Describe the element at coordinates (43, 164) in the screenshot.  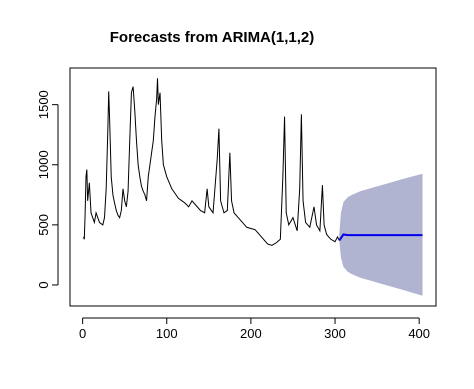
I see `y-tick-label: 1000` at that location.